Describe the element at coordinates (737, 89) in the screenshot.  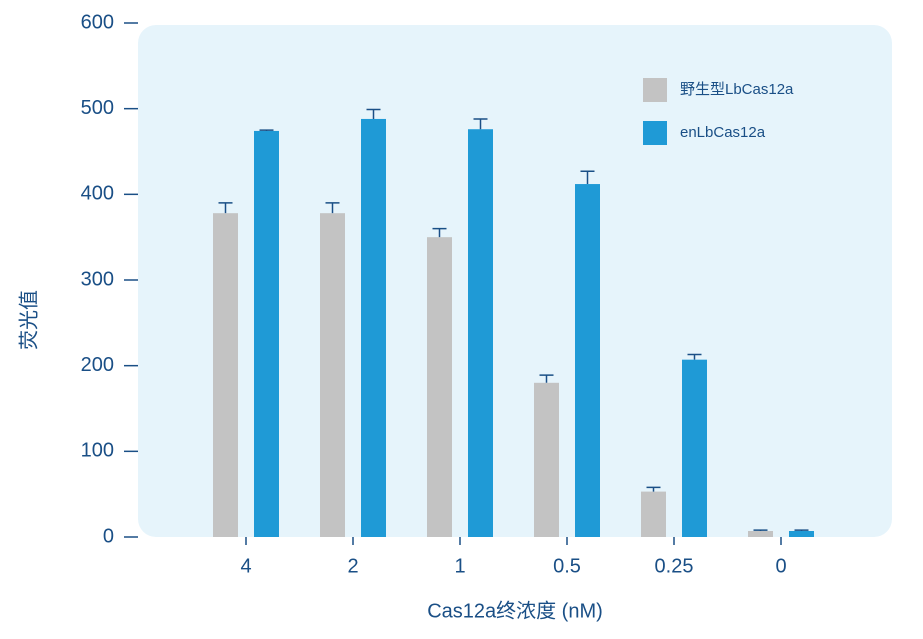
I see `legend-label: 野生型LbCas12a` at that location.